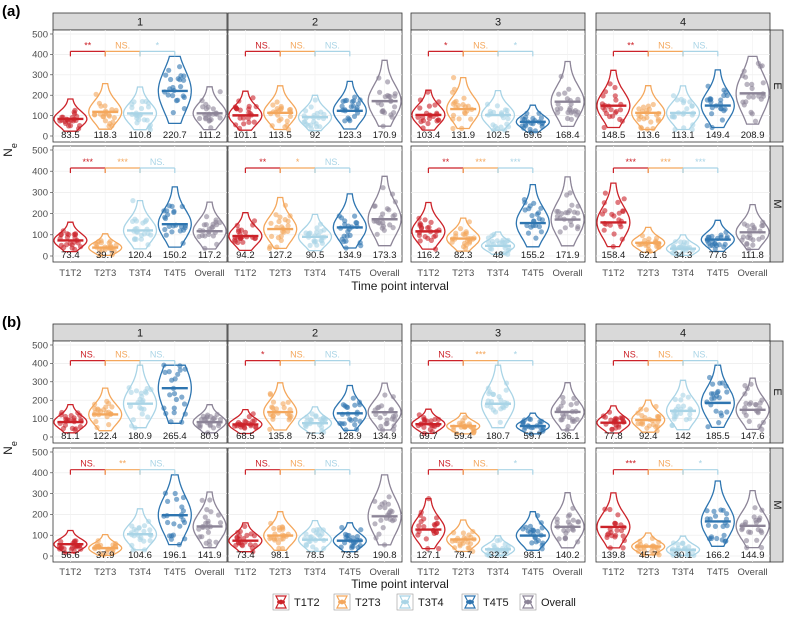 This screenshot has height=618, width=800. I want to click on median-value-label: 127.2, so click(280, 255).